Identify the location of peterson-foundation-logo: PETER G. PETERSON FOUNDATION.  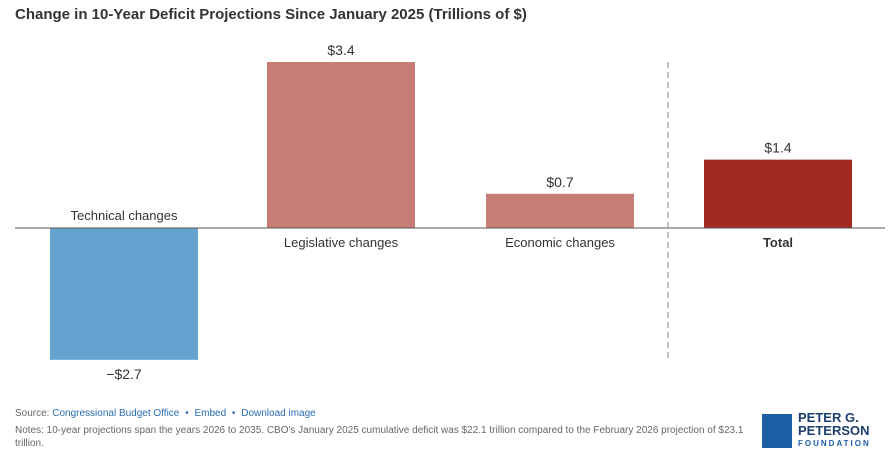
(816, 430).